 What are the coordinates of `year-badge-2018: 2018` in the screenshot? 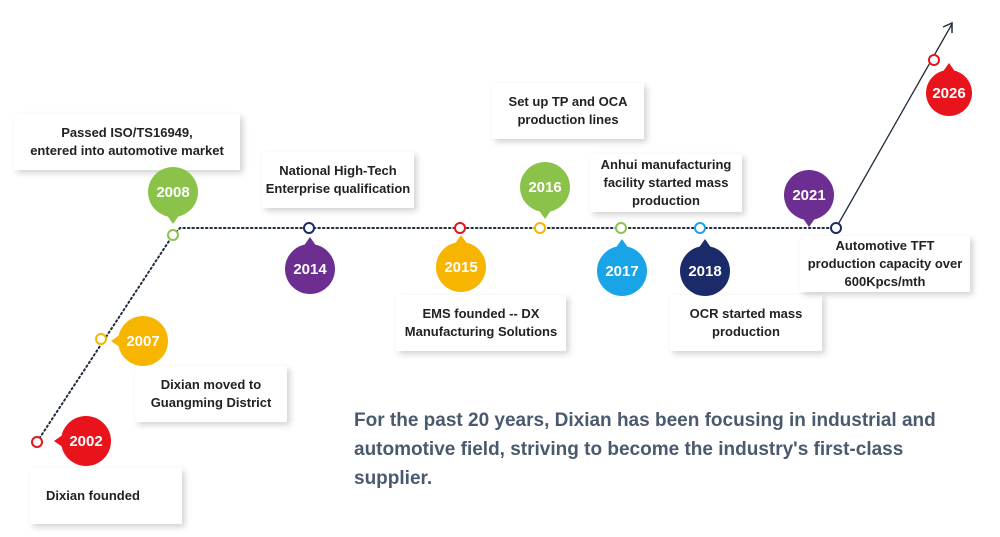 It's located at (705, 271).